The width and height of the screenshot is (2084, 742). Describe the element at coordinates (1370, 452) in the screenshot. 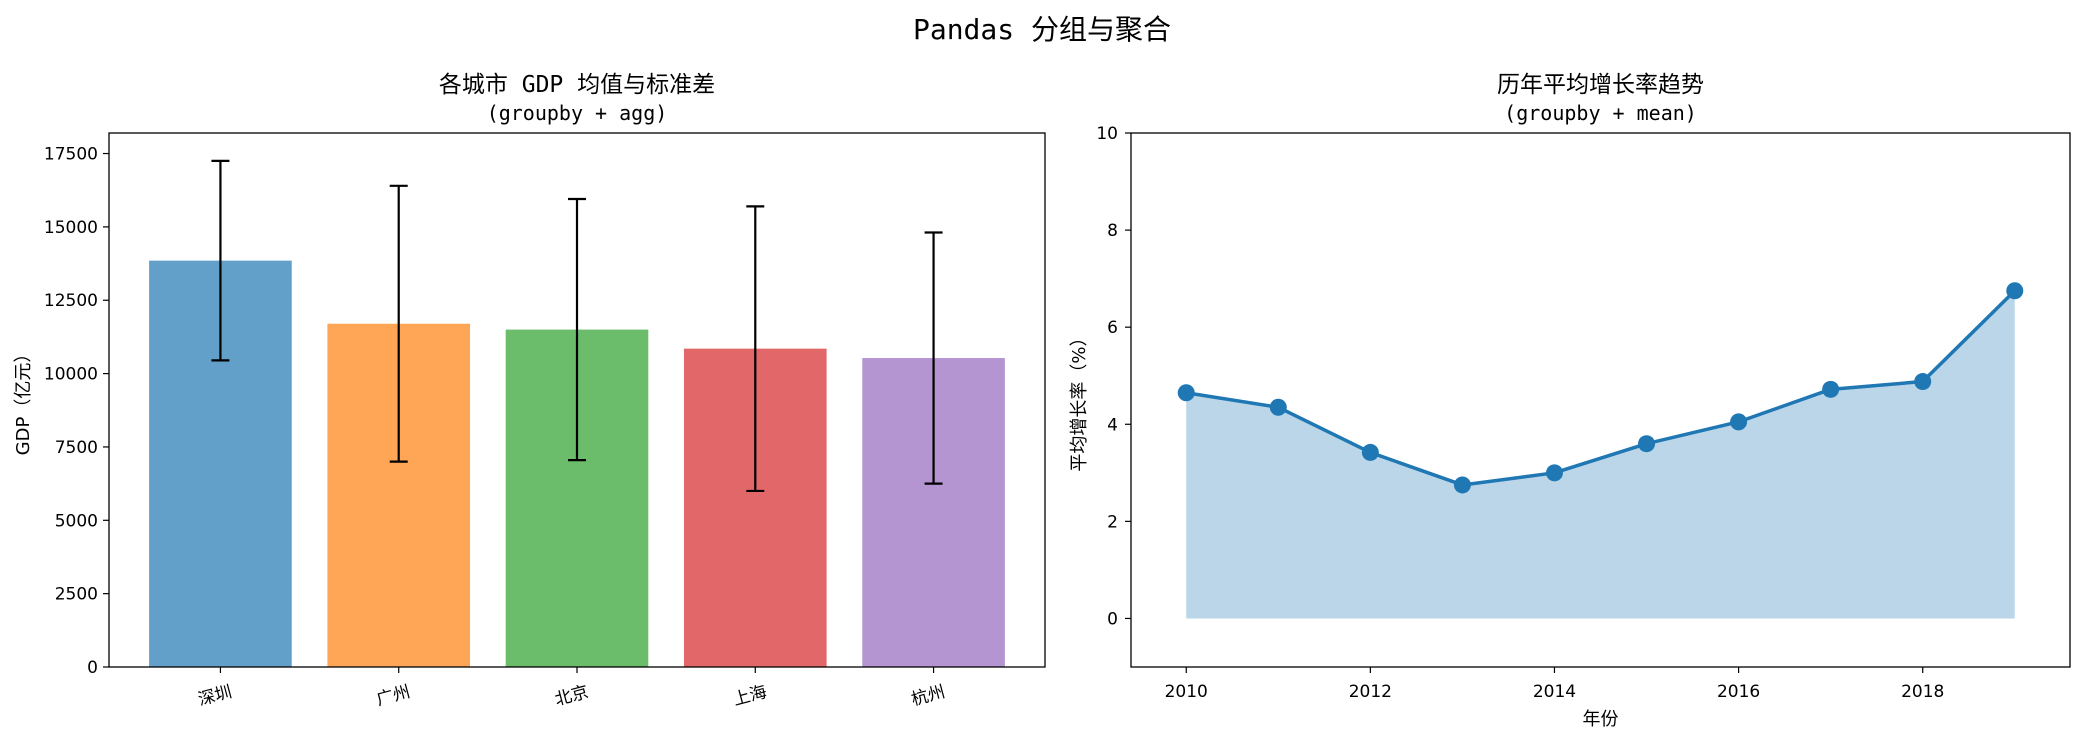

I see `growth-point-2012` at that location.